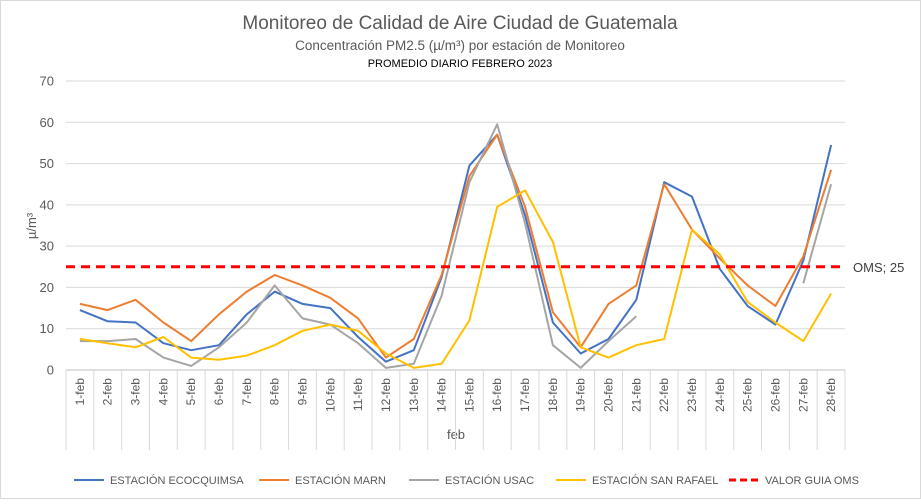 The width and height of the screenshot is (921, 504). Describe the element at coordinates (177, 480) in the screenshot. I see `legend-label: ESTACIÓN ECOCQUIMSA` at that location.